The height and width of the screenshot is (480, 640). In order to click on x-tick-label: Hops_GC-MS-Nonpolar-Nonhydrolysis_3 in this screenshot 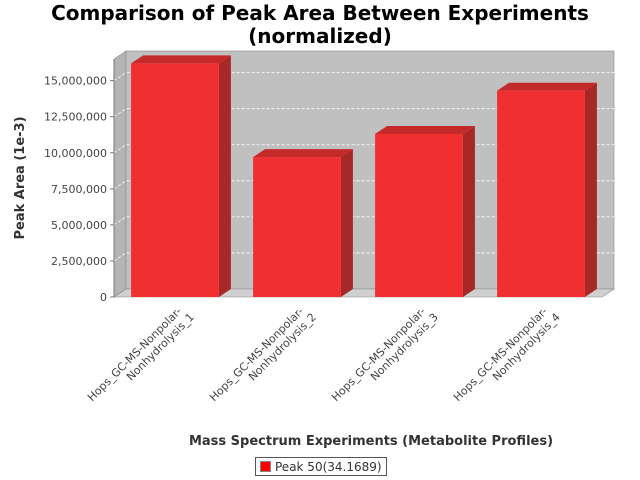, I will do `click(385, 357)`.